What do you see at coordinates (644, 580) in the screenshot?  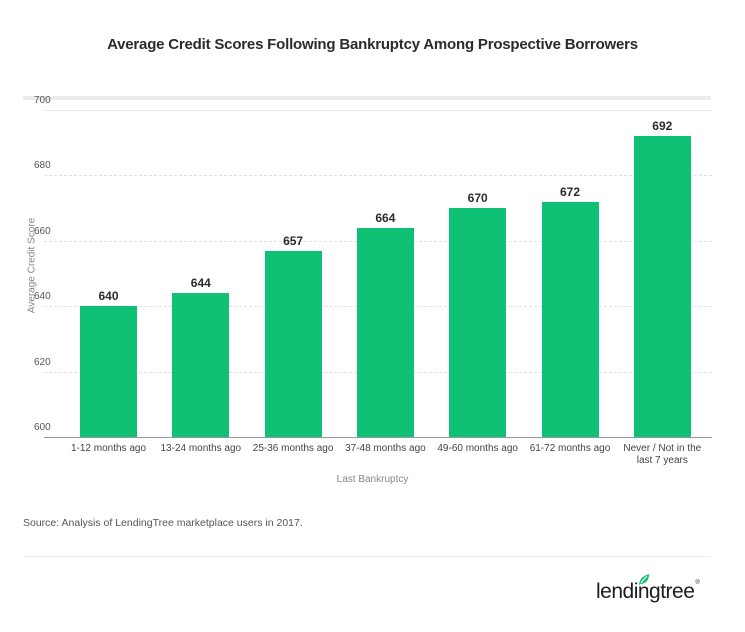 I see `leaf-logo-icon` at bounding box center [644, 580].